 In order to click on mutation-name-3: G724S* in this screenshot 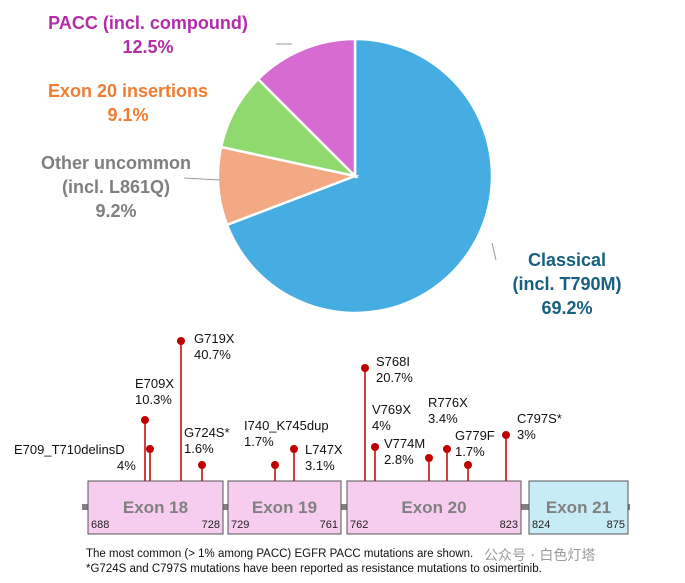, I will do `click(207, 432)`.